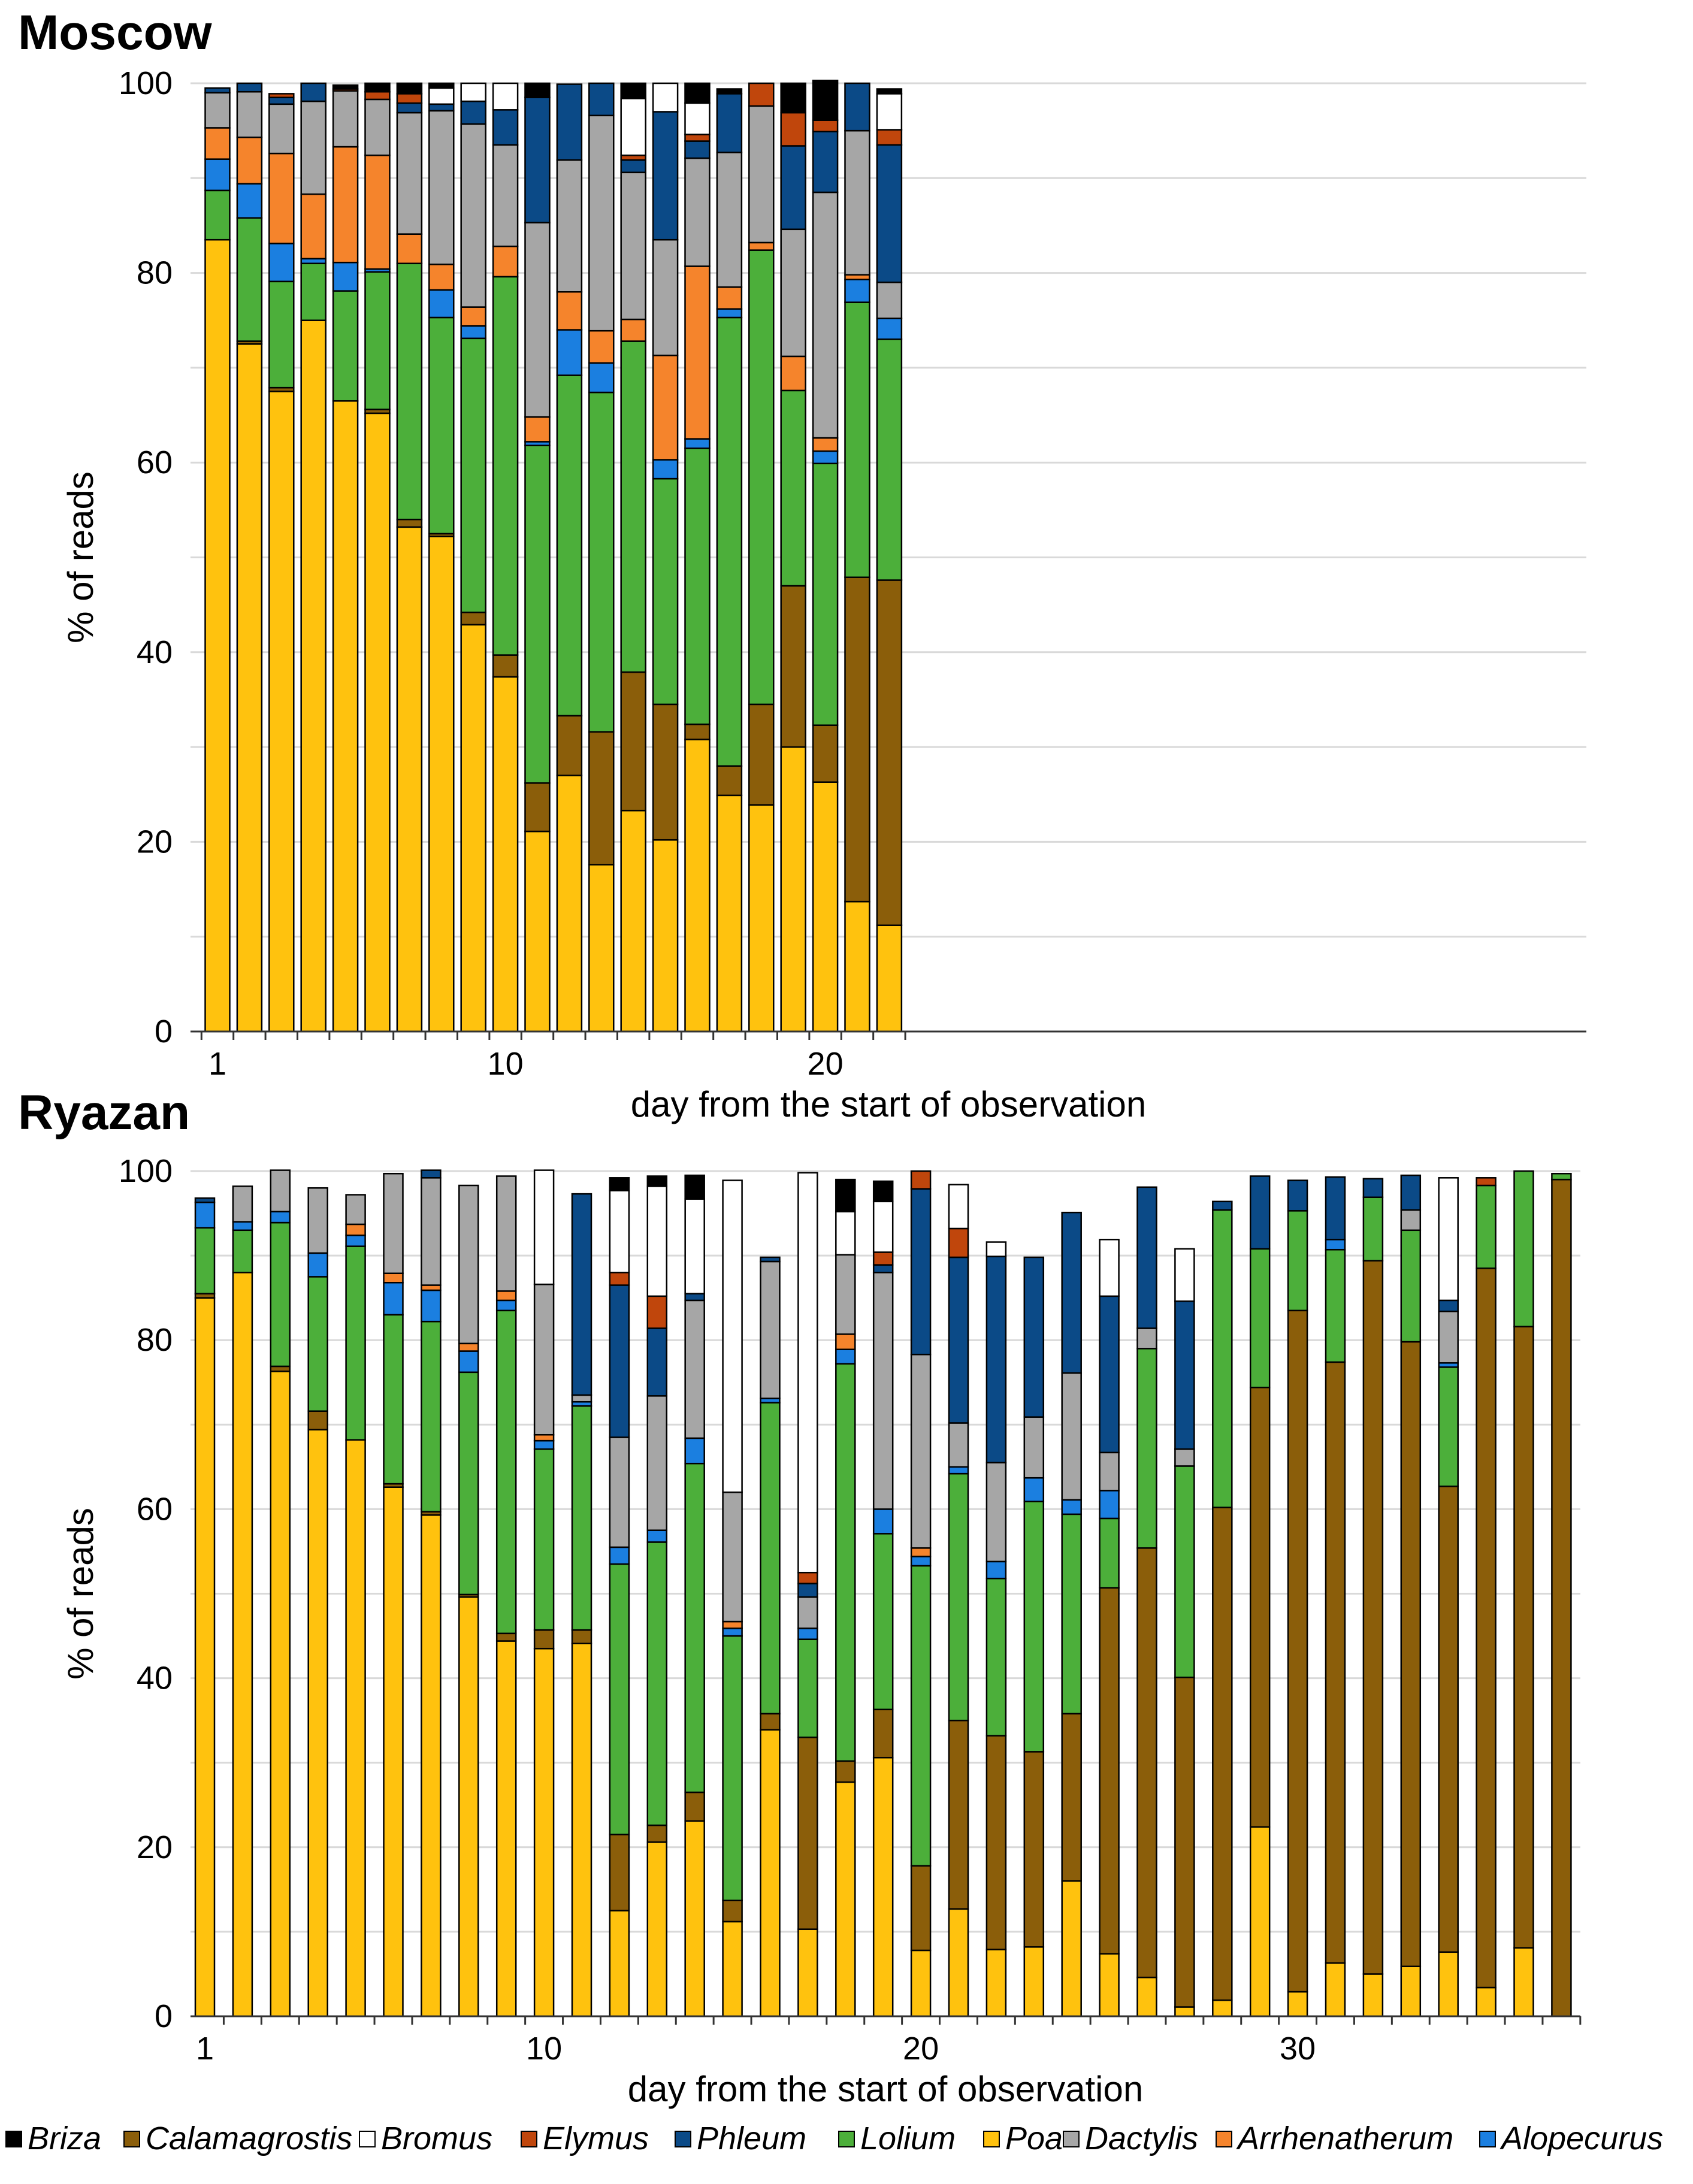 This screenshot has height=2184, width=1693. What do you see at coordinates (1109, 1553) in the screenshot?
I see `ryazan-bar-day25-lolium` at bounding box center [1109, 1553].